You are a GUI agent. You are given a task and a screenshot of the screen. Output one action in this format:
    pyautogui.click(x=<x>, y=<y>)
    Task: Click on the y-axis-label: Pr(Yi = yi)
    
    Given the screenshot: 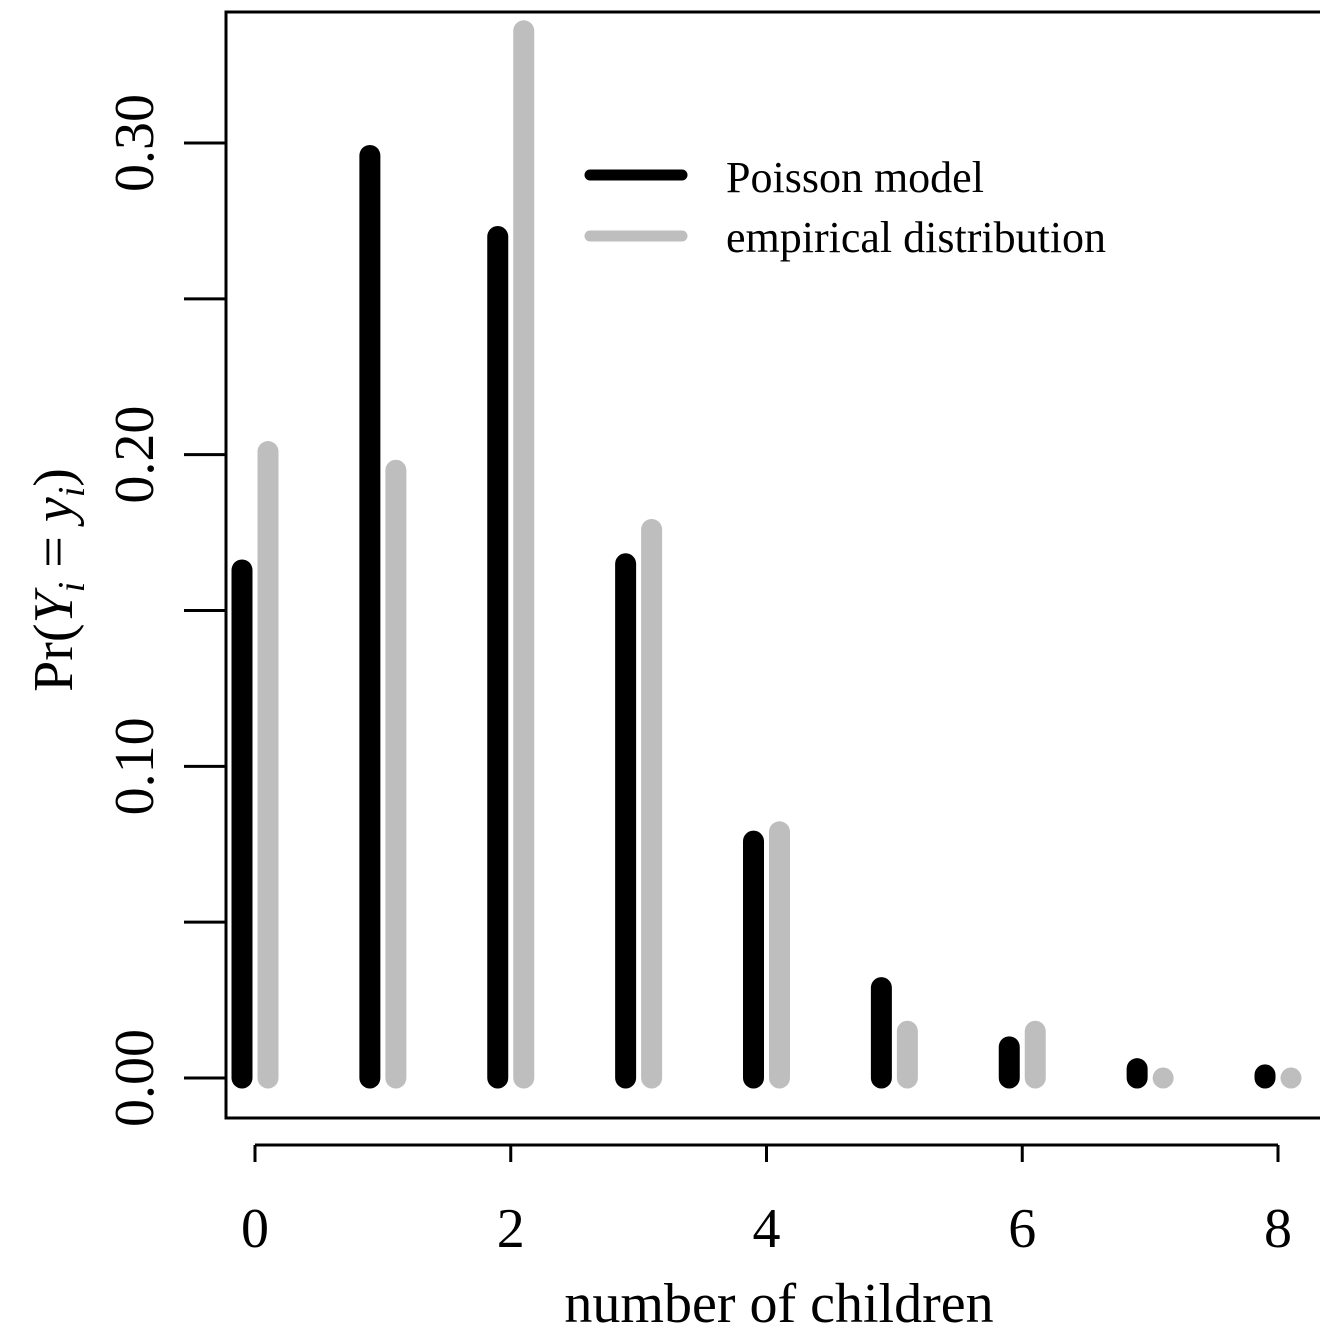 What is the action you would take?
    pyautogui.click(x=58, y=580)
    